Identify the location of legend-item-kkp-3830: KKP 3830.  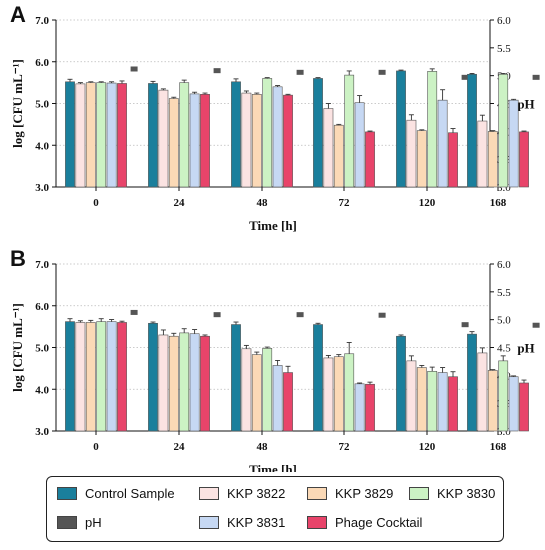
(452, 493).